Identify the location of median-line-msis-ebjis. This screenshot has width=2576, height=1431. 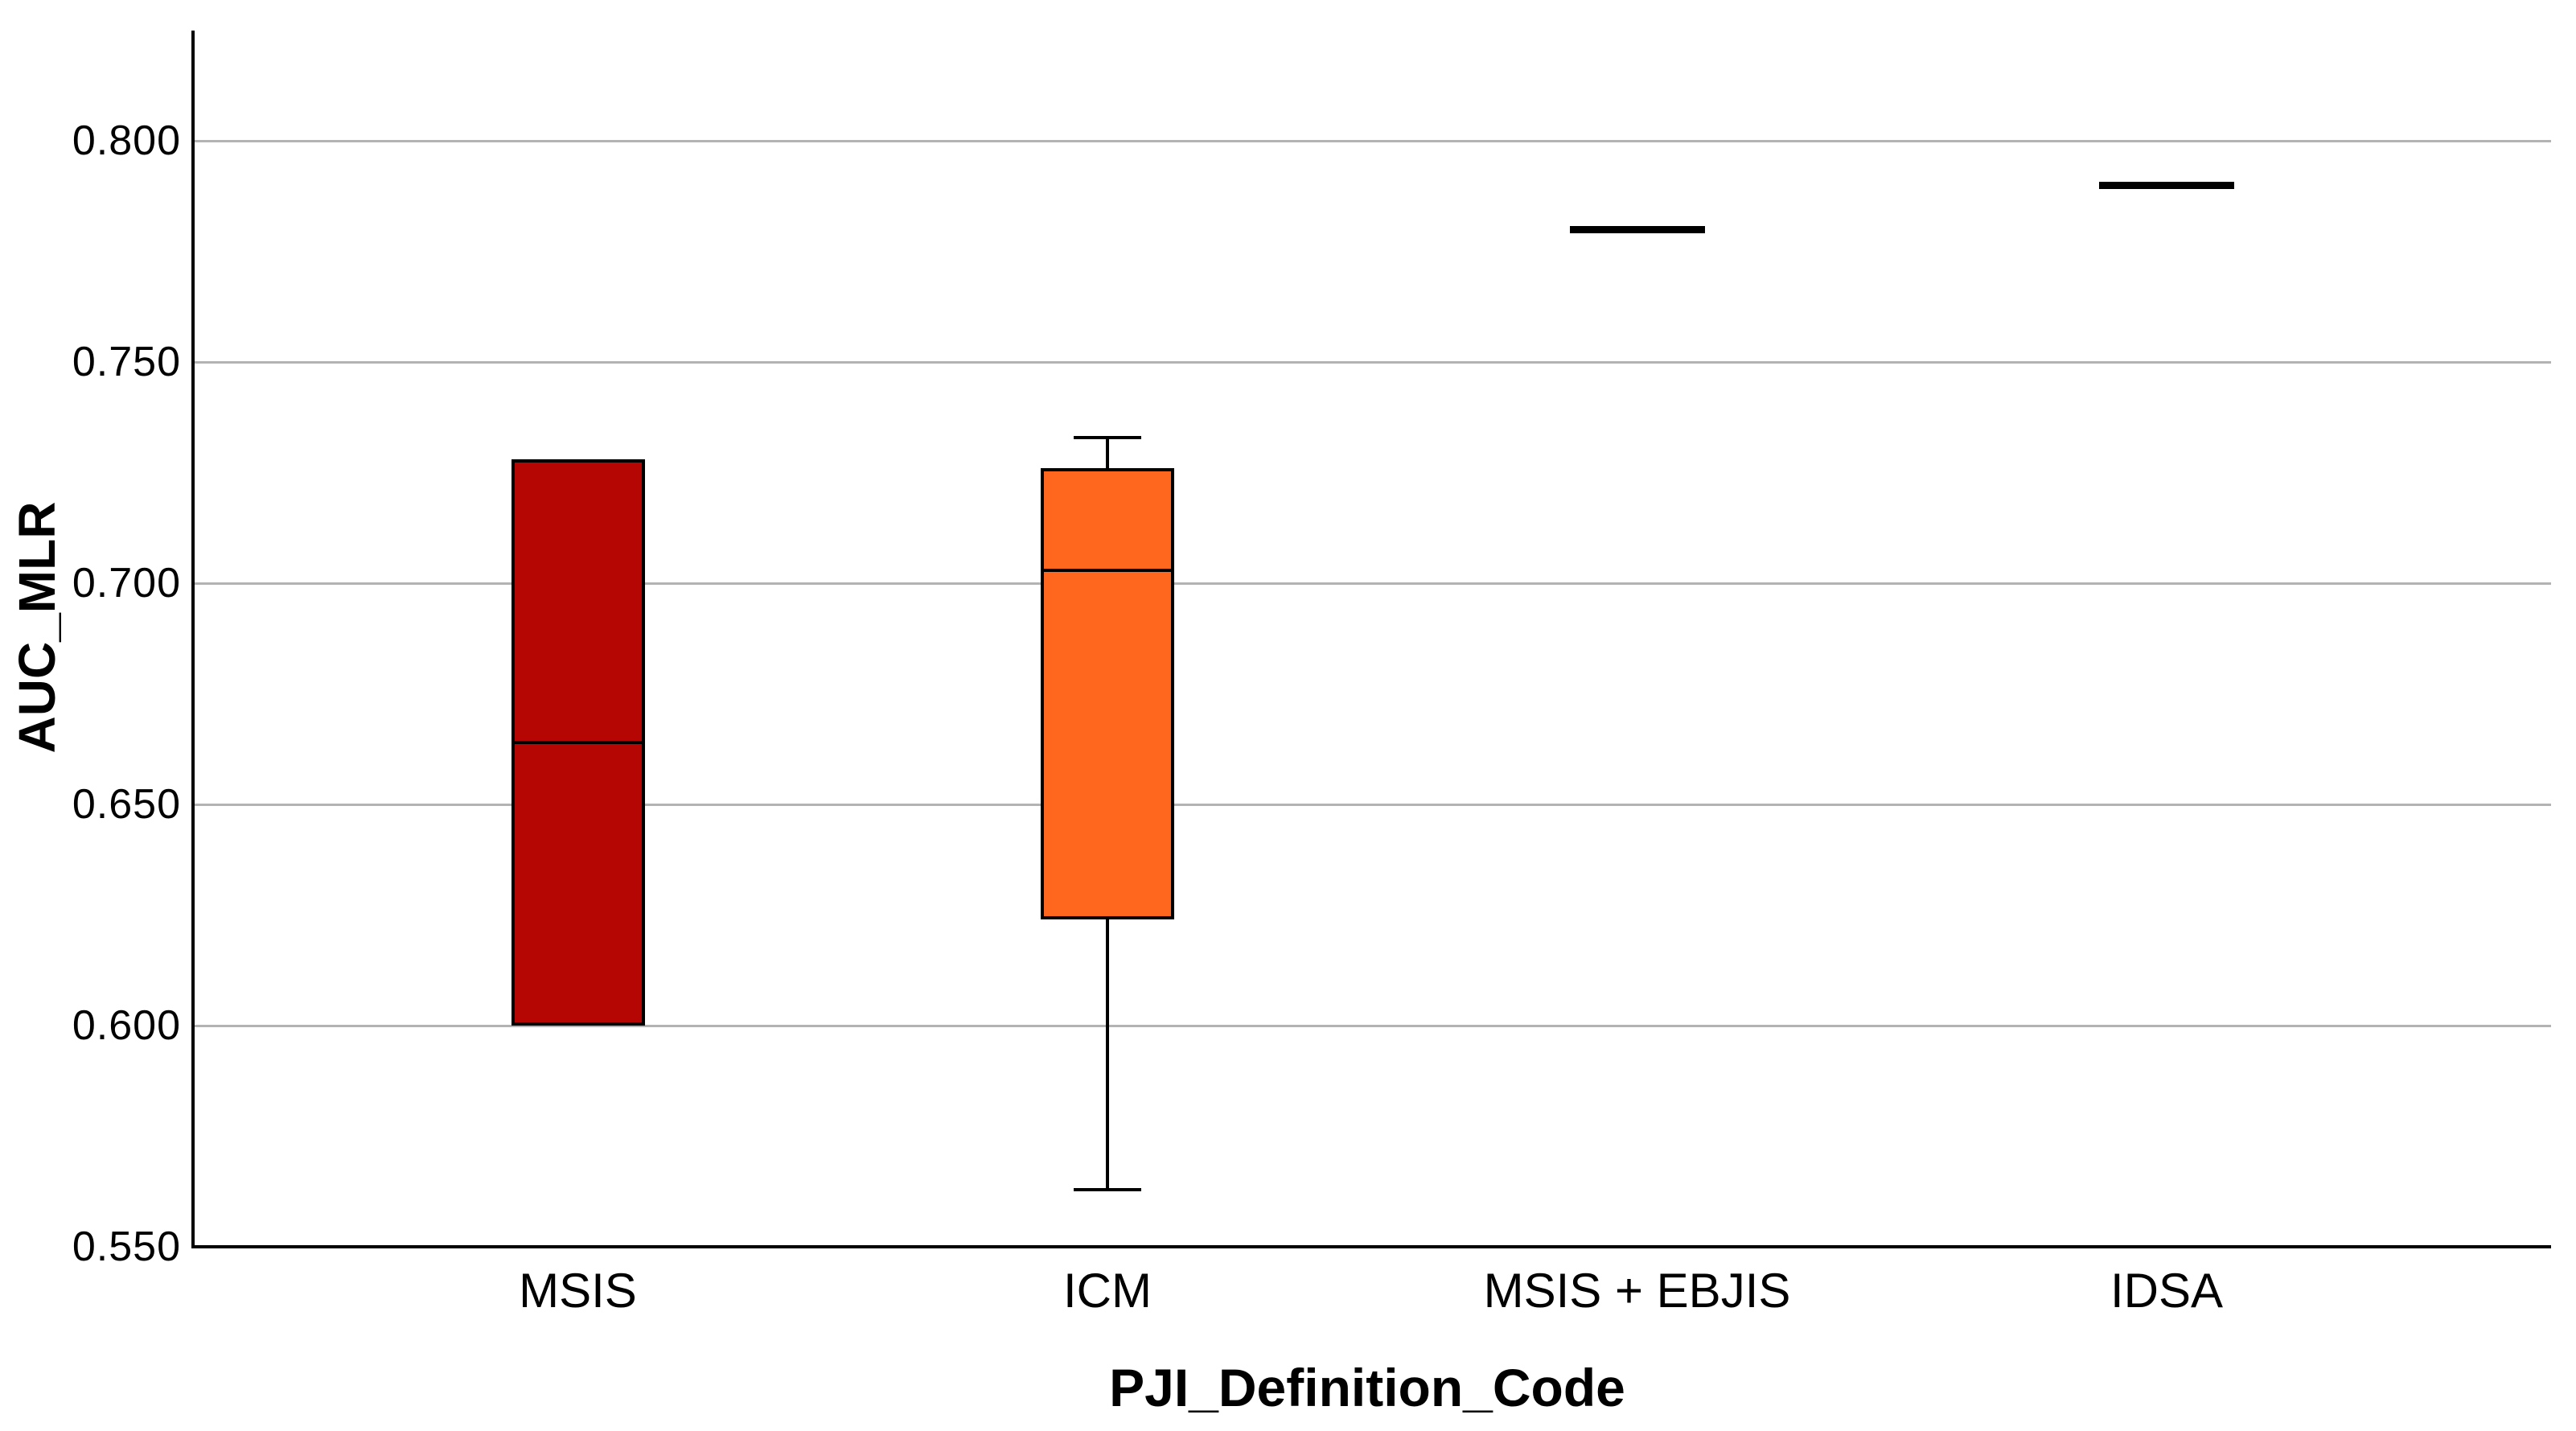
(1637, 229).